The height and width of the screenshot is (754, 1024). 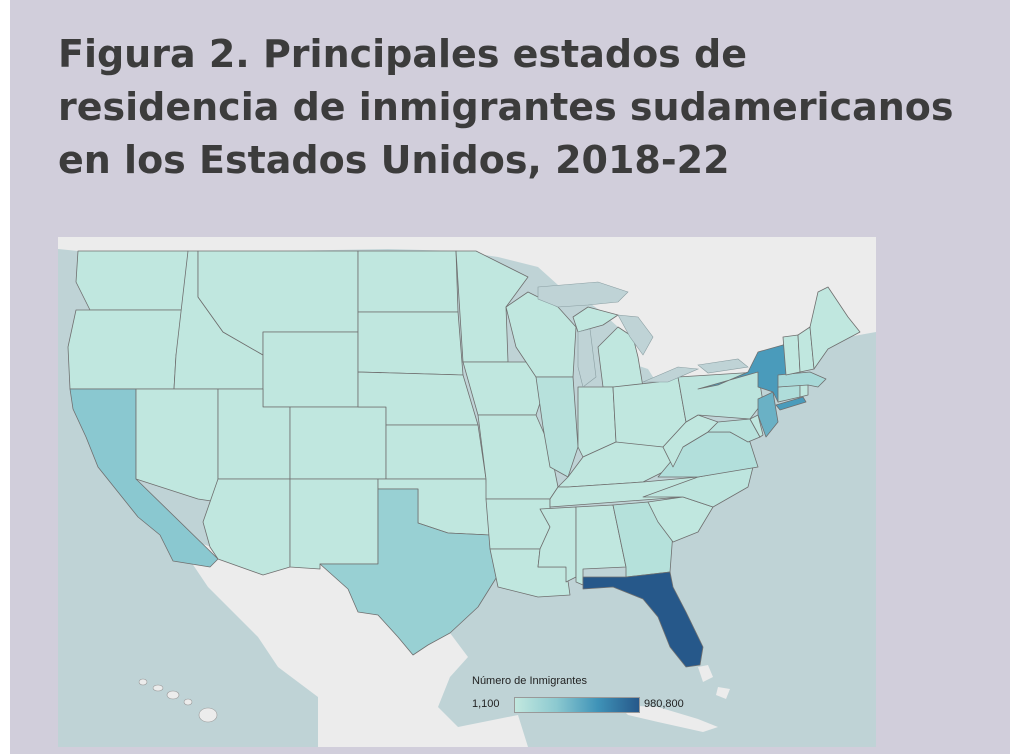 What do you see at coordinates (804, 391) in the screenshot?
I see `state-rhode-island` at bounding box center [804, 391].